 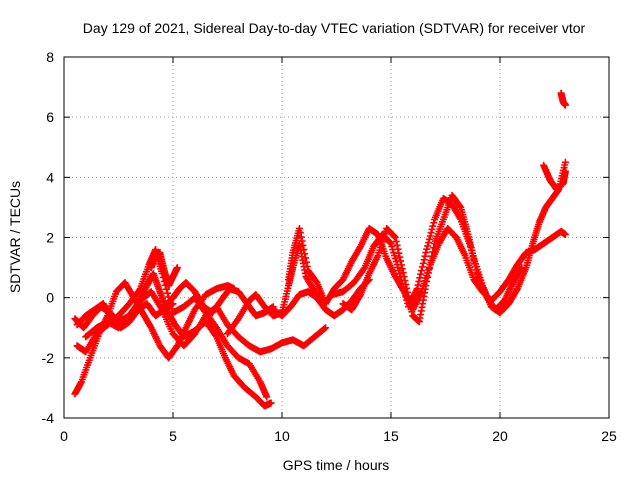 What do you see at coordinates (125, 316) in the screenshot?
I see `series-track-j` at bounding box center [125, 316].